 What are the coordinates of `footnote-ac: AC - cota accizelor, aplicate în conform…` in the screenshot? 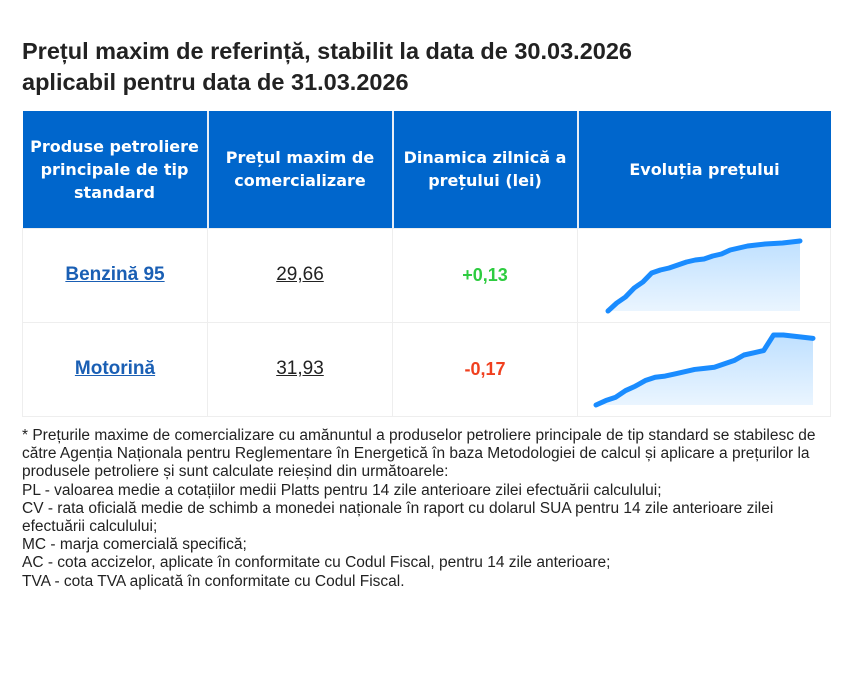 It's located at (316, 563).